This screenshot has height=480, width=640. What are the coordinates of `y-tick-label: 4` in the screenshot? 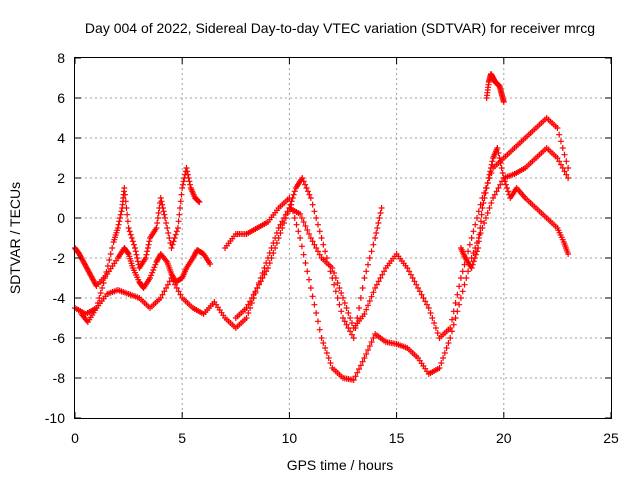 It's located at (61, 138).